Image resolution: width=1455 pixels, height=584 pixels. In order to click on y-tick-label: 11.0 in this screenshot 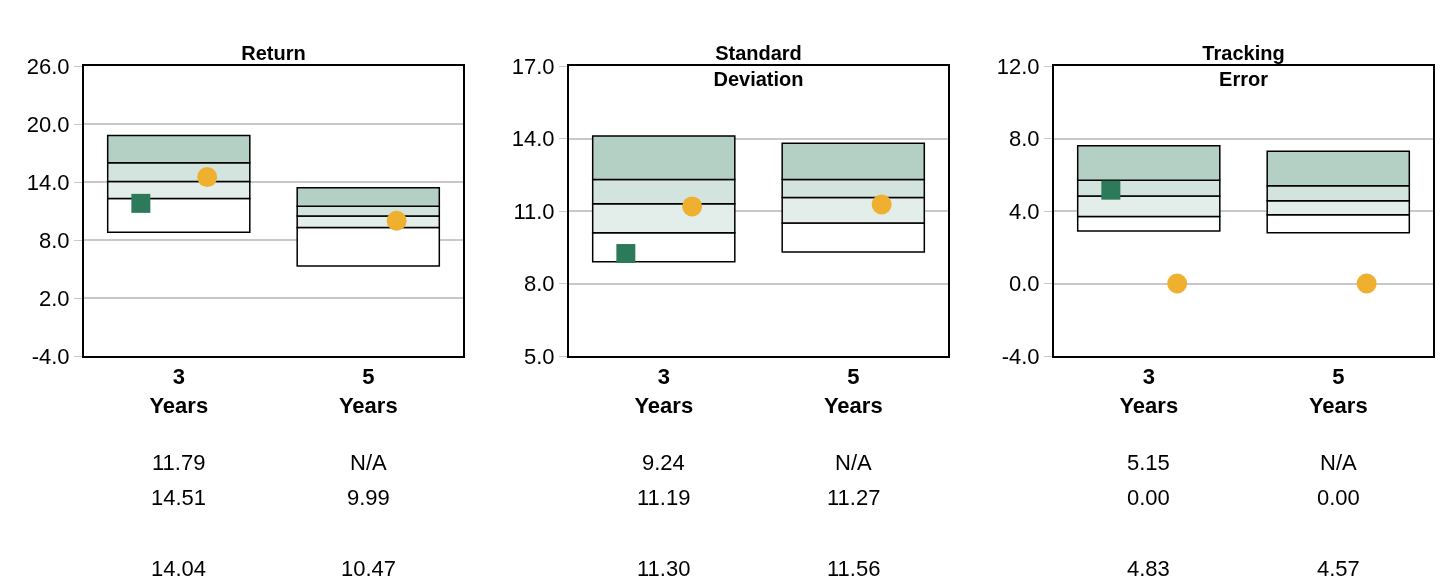, I will do `click(534, 211)`.